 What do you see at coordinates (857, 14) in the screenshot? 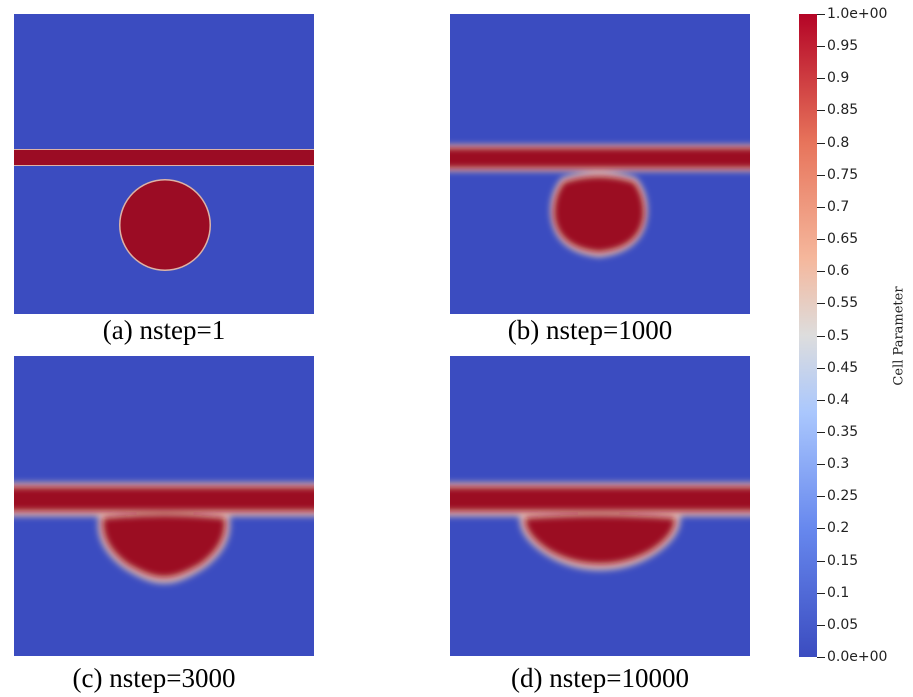
I see `colorbar-tick-label: 1.0e+00` at bounding box center [857, 14].